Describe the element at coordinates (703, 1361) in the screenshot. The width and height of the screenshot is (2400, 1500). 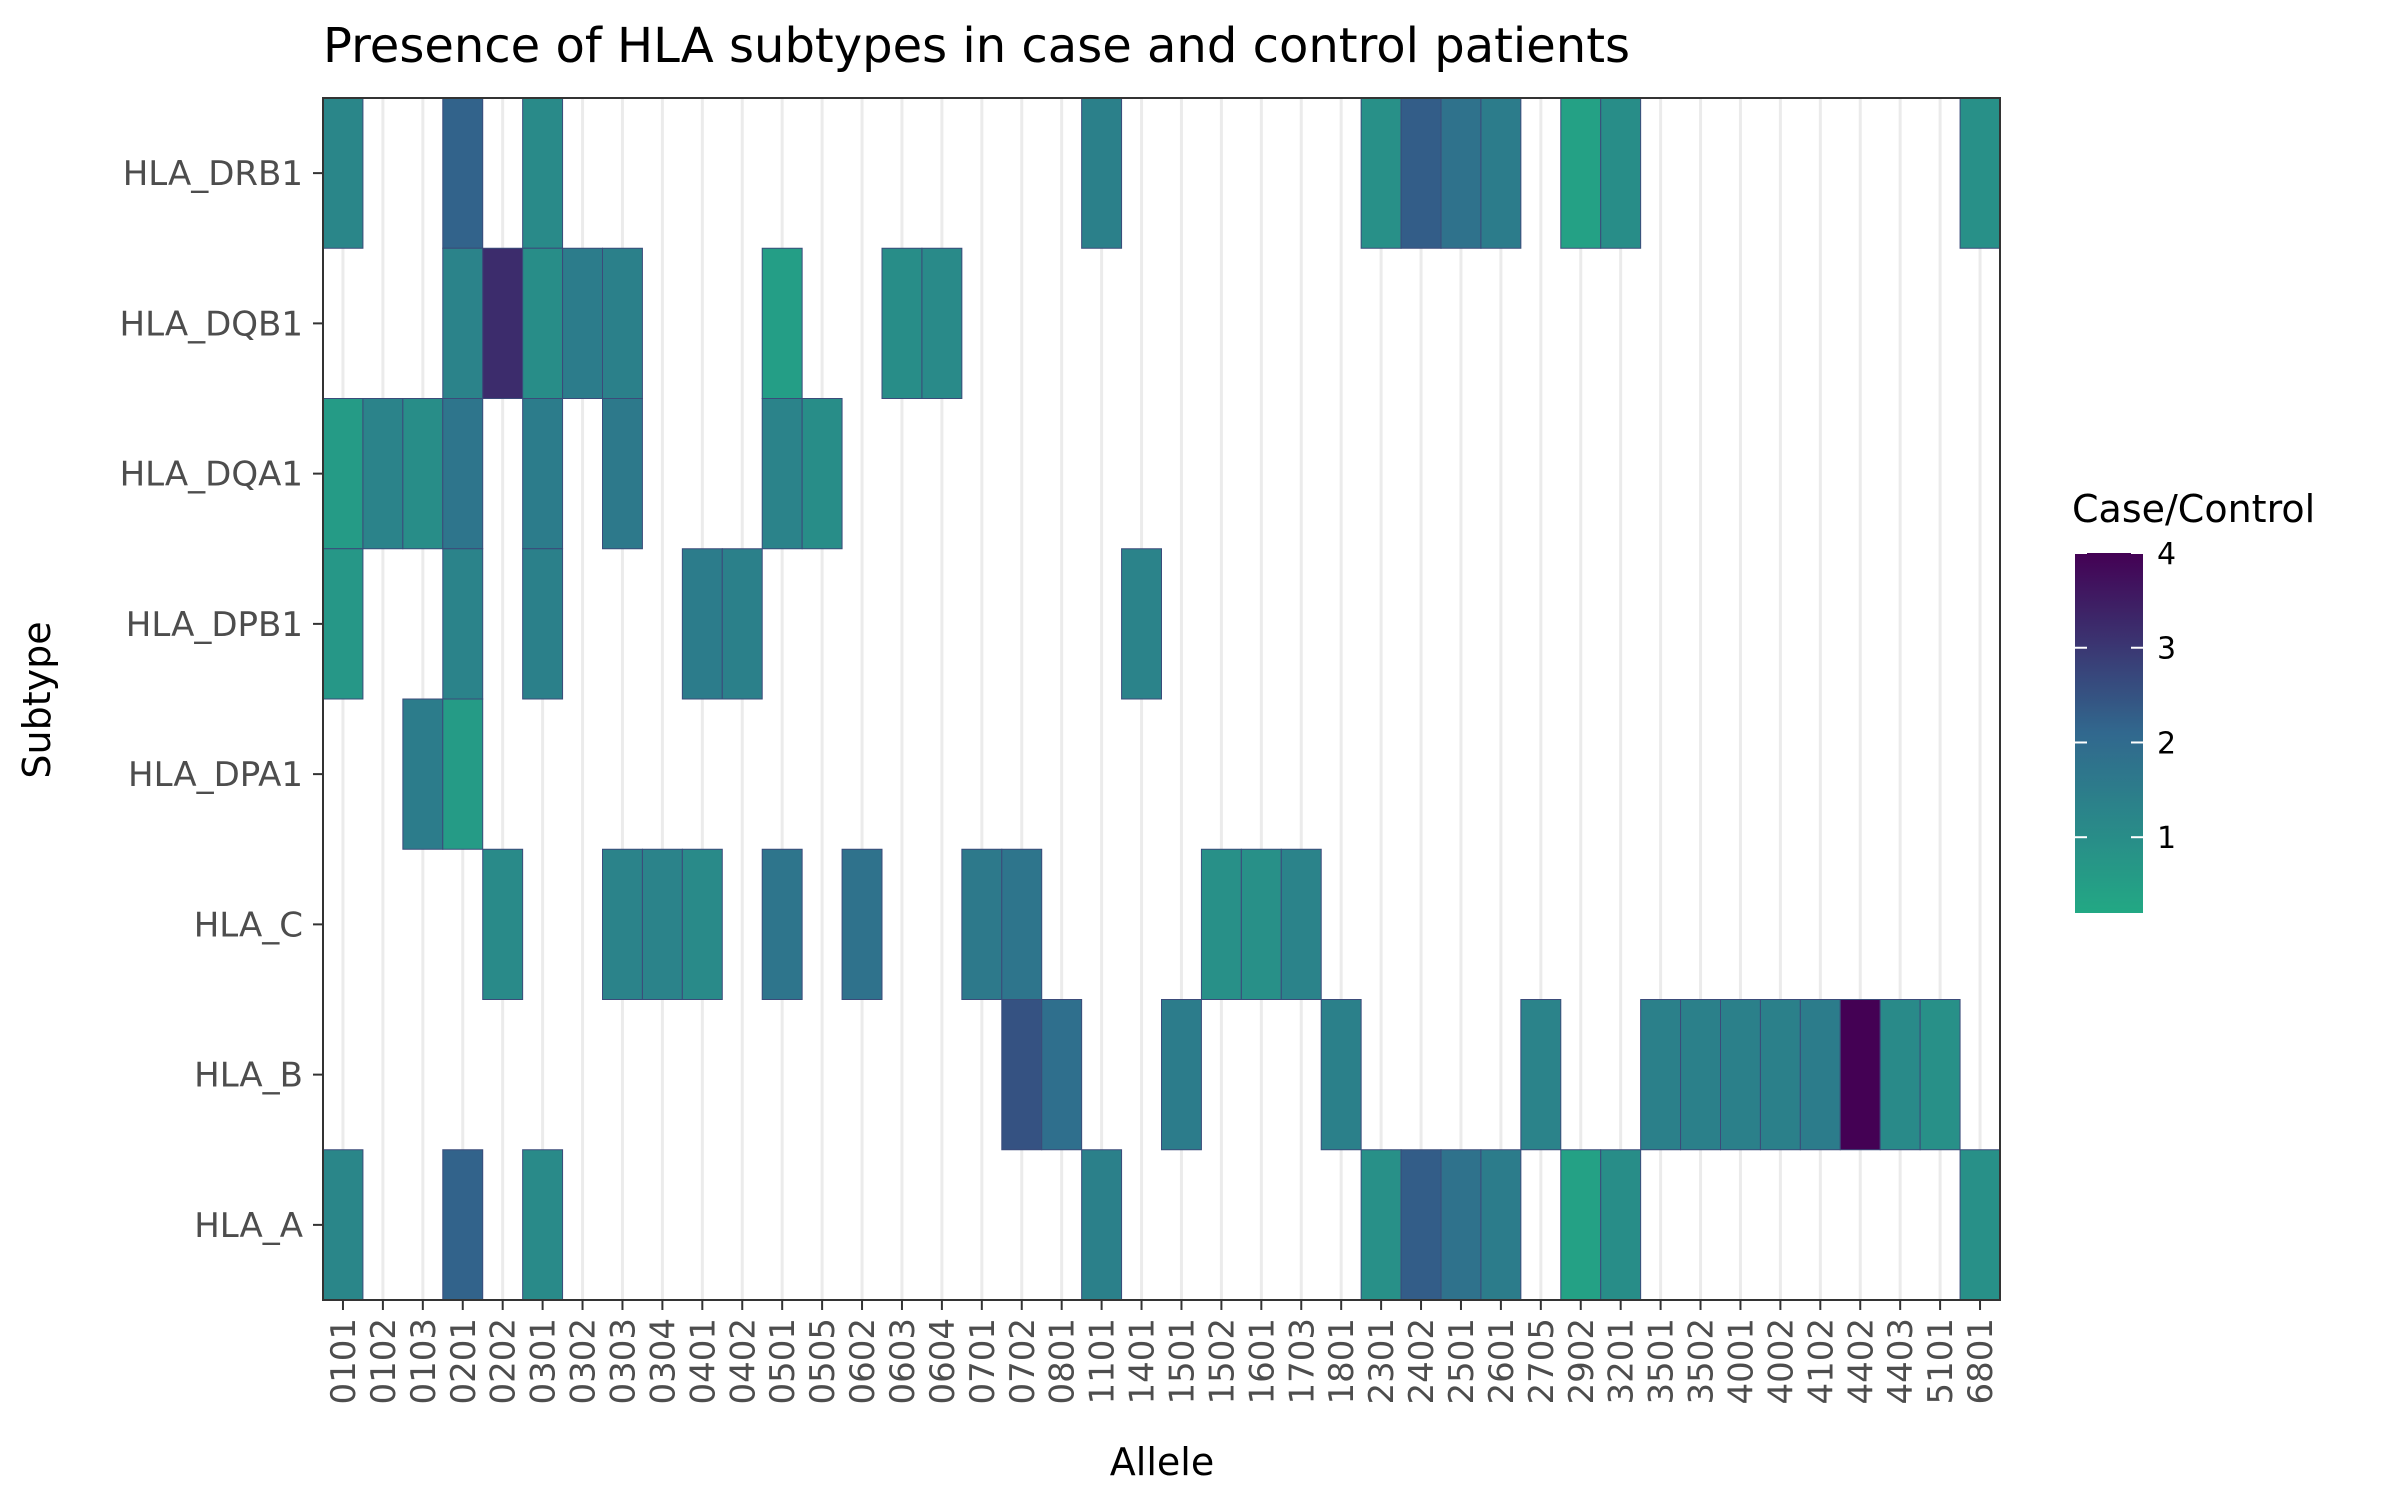
I see `x-tick-label: 0401` at that location.